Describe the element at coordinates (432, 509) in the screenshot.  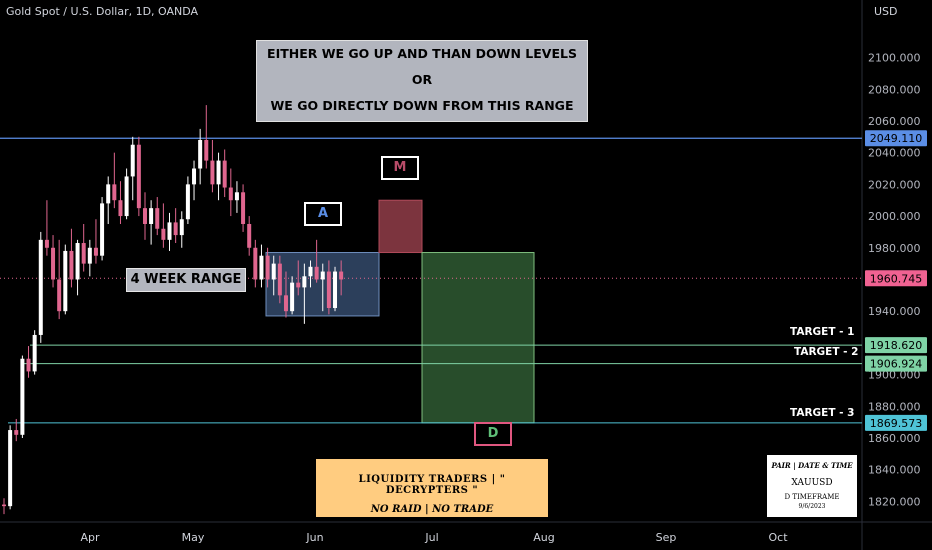
I see `liquidity-line-2: NO RAID | NO TRADE` at that location.